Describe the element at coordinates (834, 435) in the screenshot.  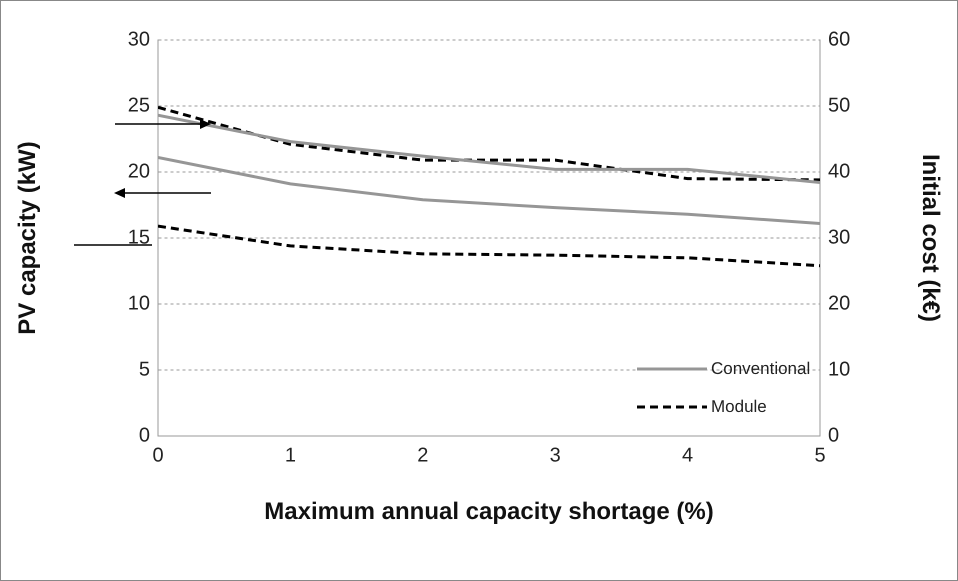
I see `y2-tick-label: 0` at that location.